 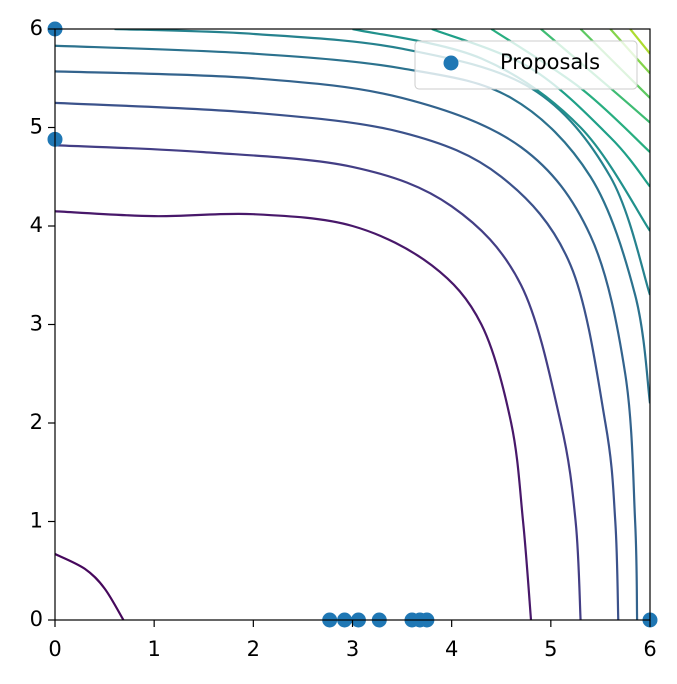 What do you see at coordinates (253, 649) in the screenshot?
I see `x-tick-label: 2` at bounding box center [253, 649].